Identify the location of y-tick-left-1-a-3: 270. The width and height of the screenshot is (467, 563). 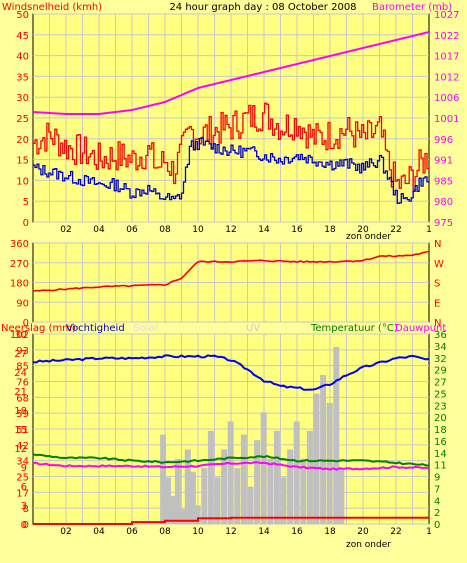
(19, 264).